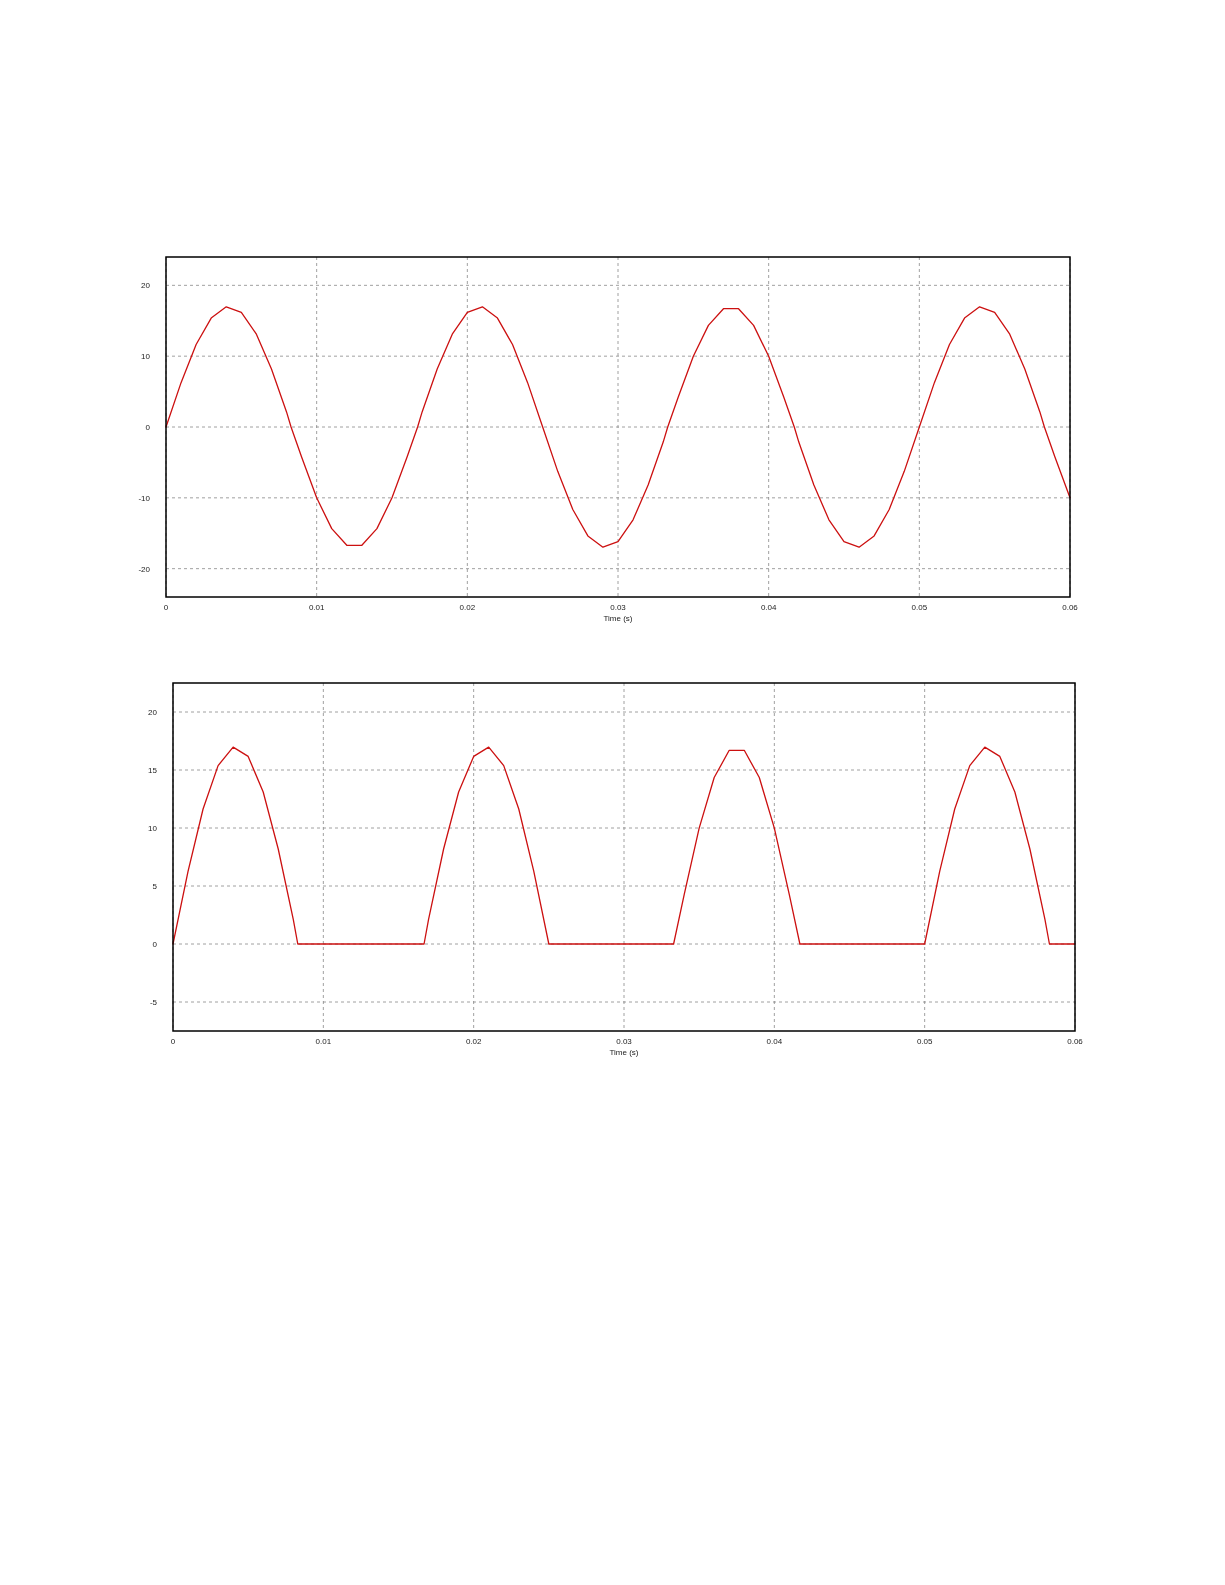 The height and width of the screenshot is (1585, 1225). Describe the element at coordinates (153, 770) in the screenshot. I see `y-tick-label: 15` at that location.